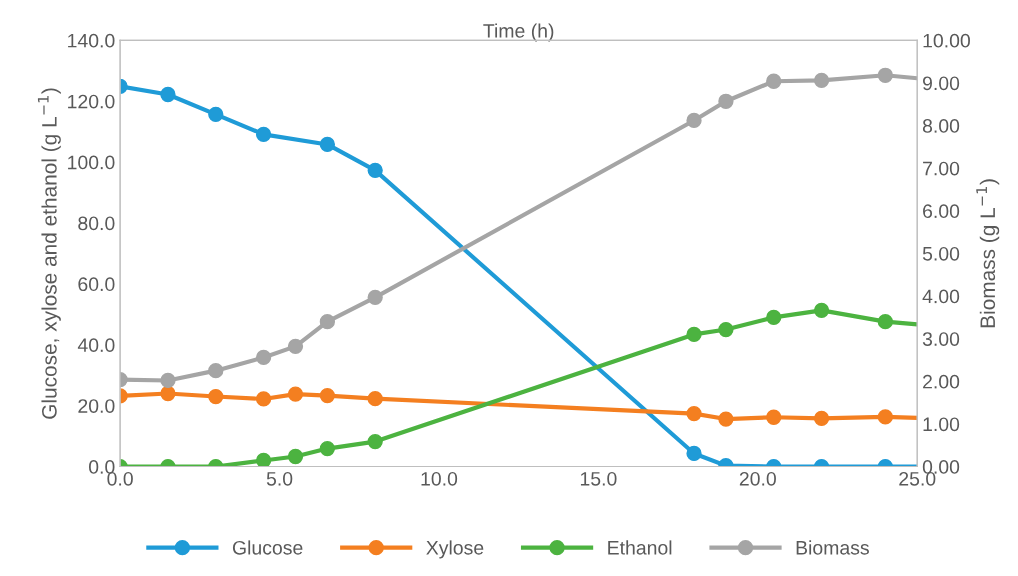 Image resolution: width=1018 pixels, height=576 pixels. What do you see at coordinates (941, 381) in the screenshot?
I see `y2-tick-label: 2.00` at bounding box center [941, 381].